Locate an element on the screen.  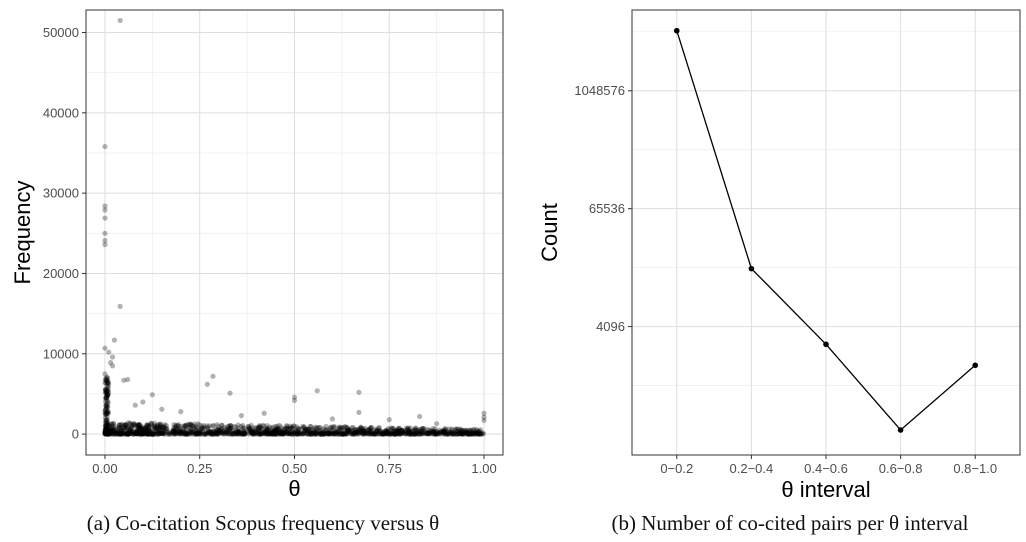
scatter-x-tick-label: 0.25 is located at coordinates (199, 468).